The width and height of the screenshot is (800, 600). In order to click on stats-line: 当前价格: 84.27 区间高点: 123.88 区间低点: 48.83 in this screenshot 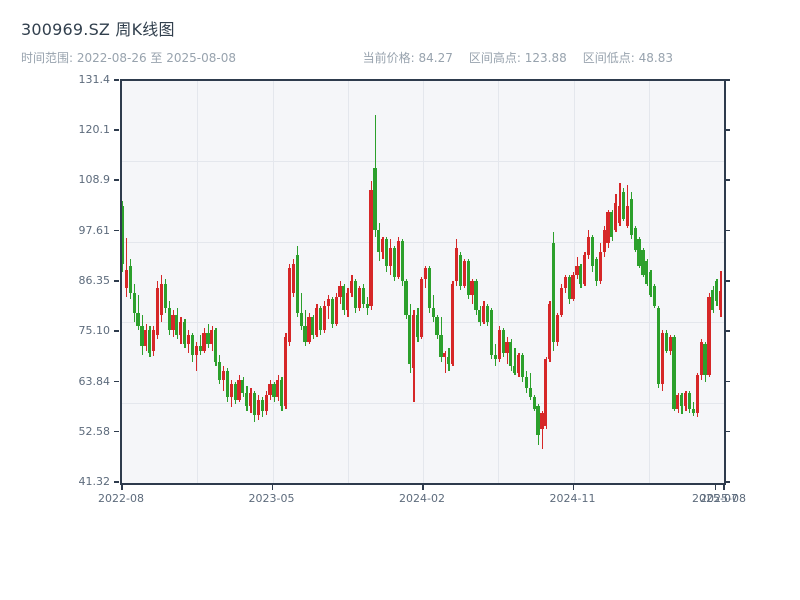, I will do `click(518, 57)`.